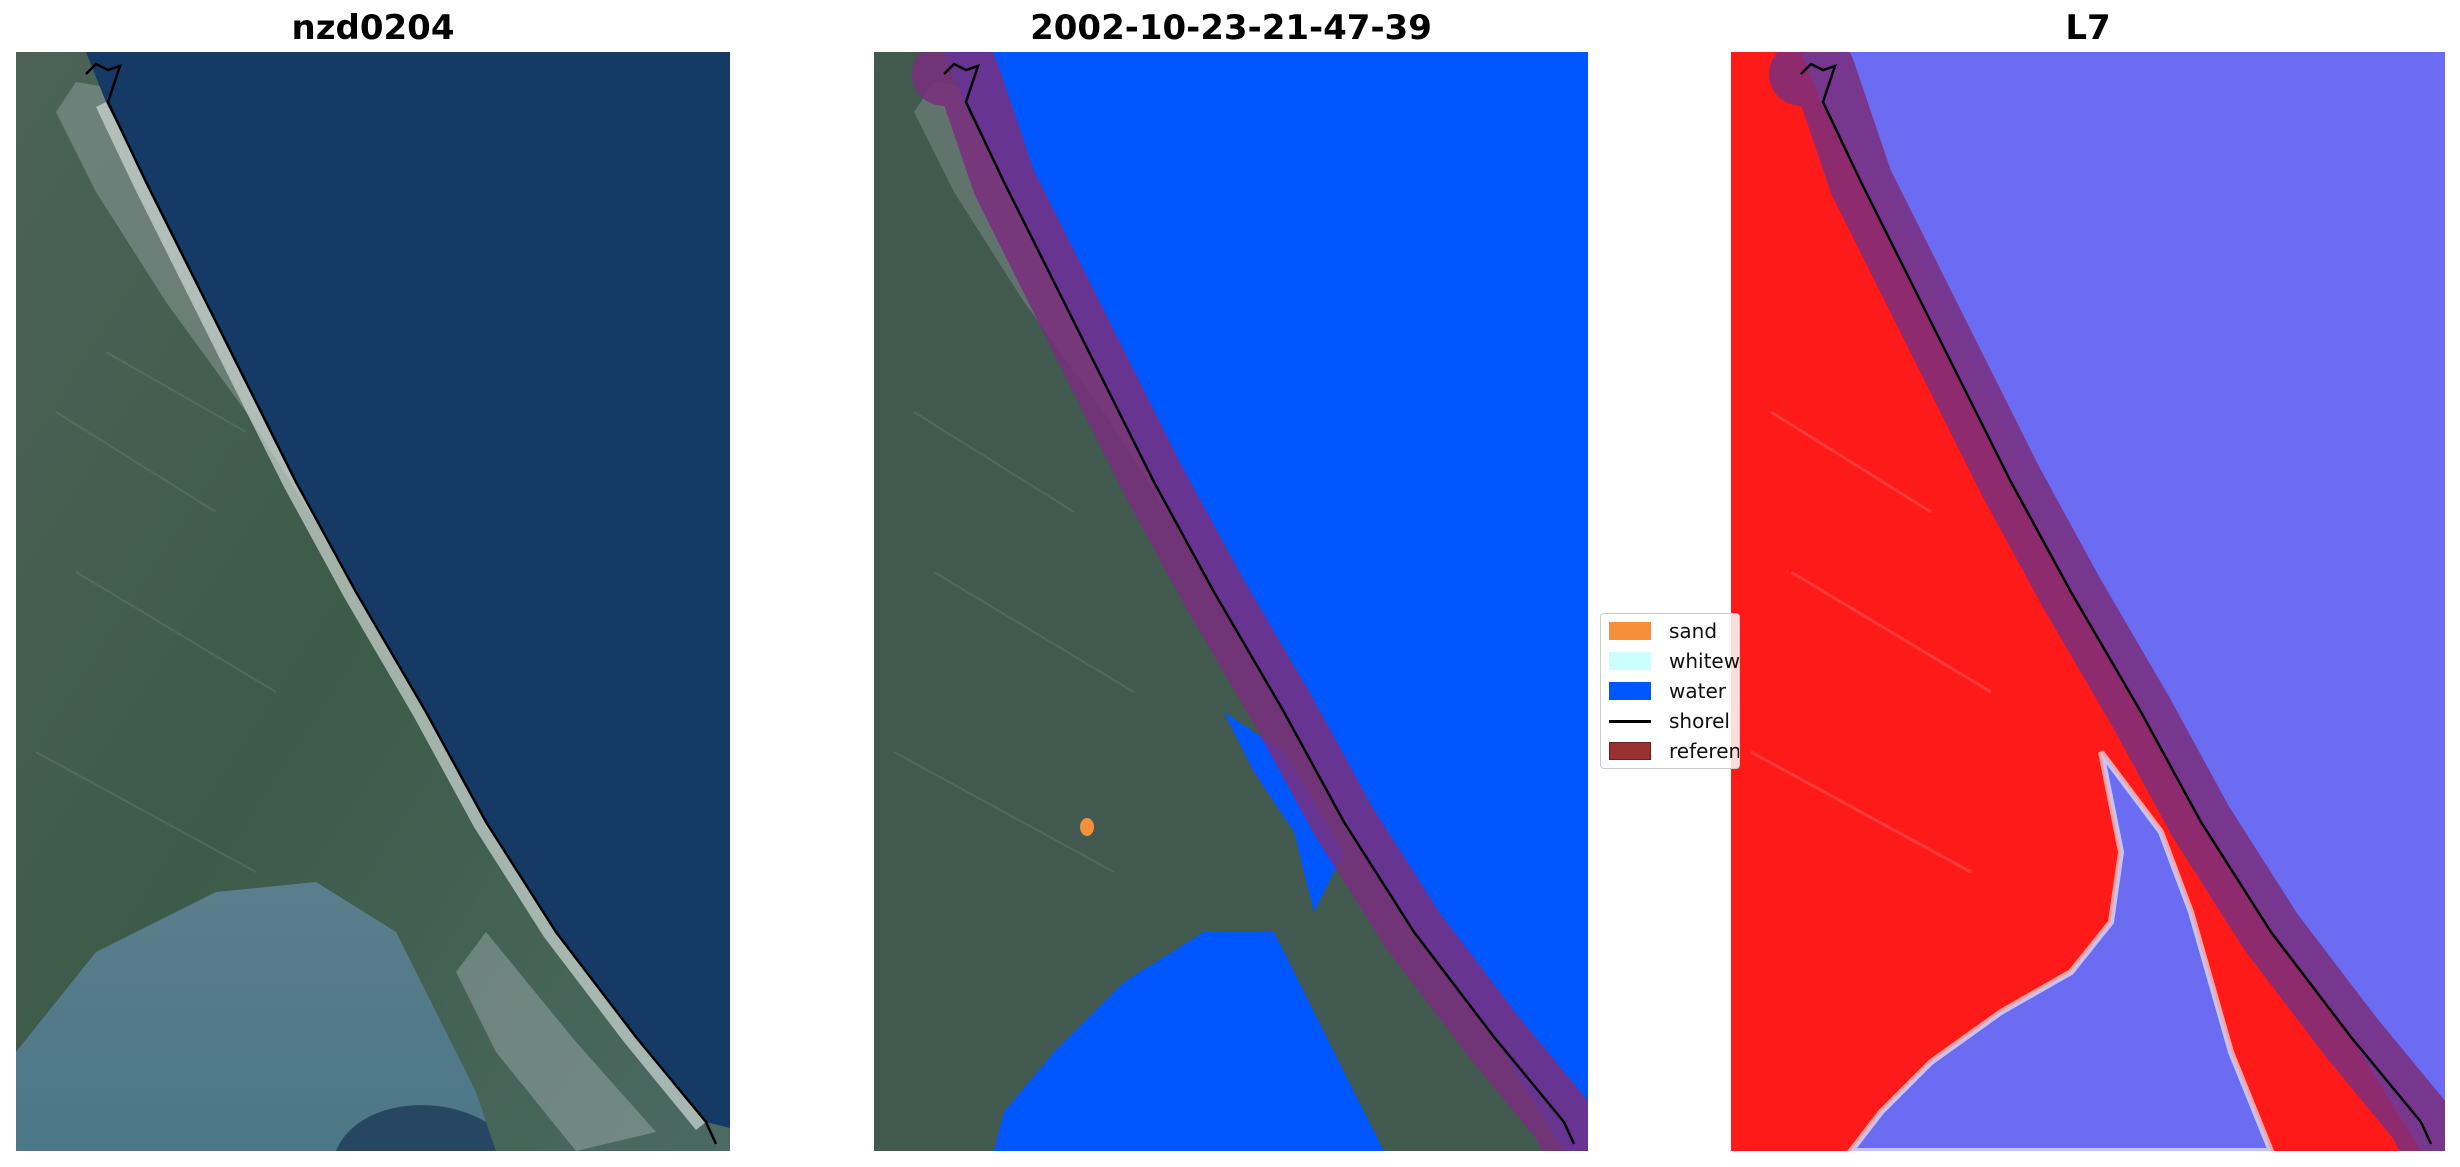 This screenshot has width=2460, height=1167. I want to click on legend-label-sand: sand, so click(1693, 631).